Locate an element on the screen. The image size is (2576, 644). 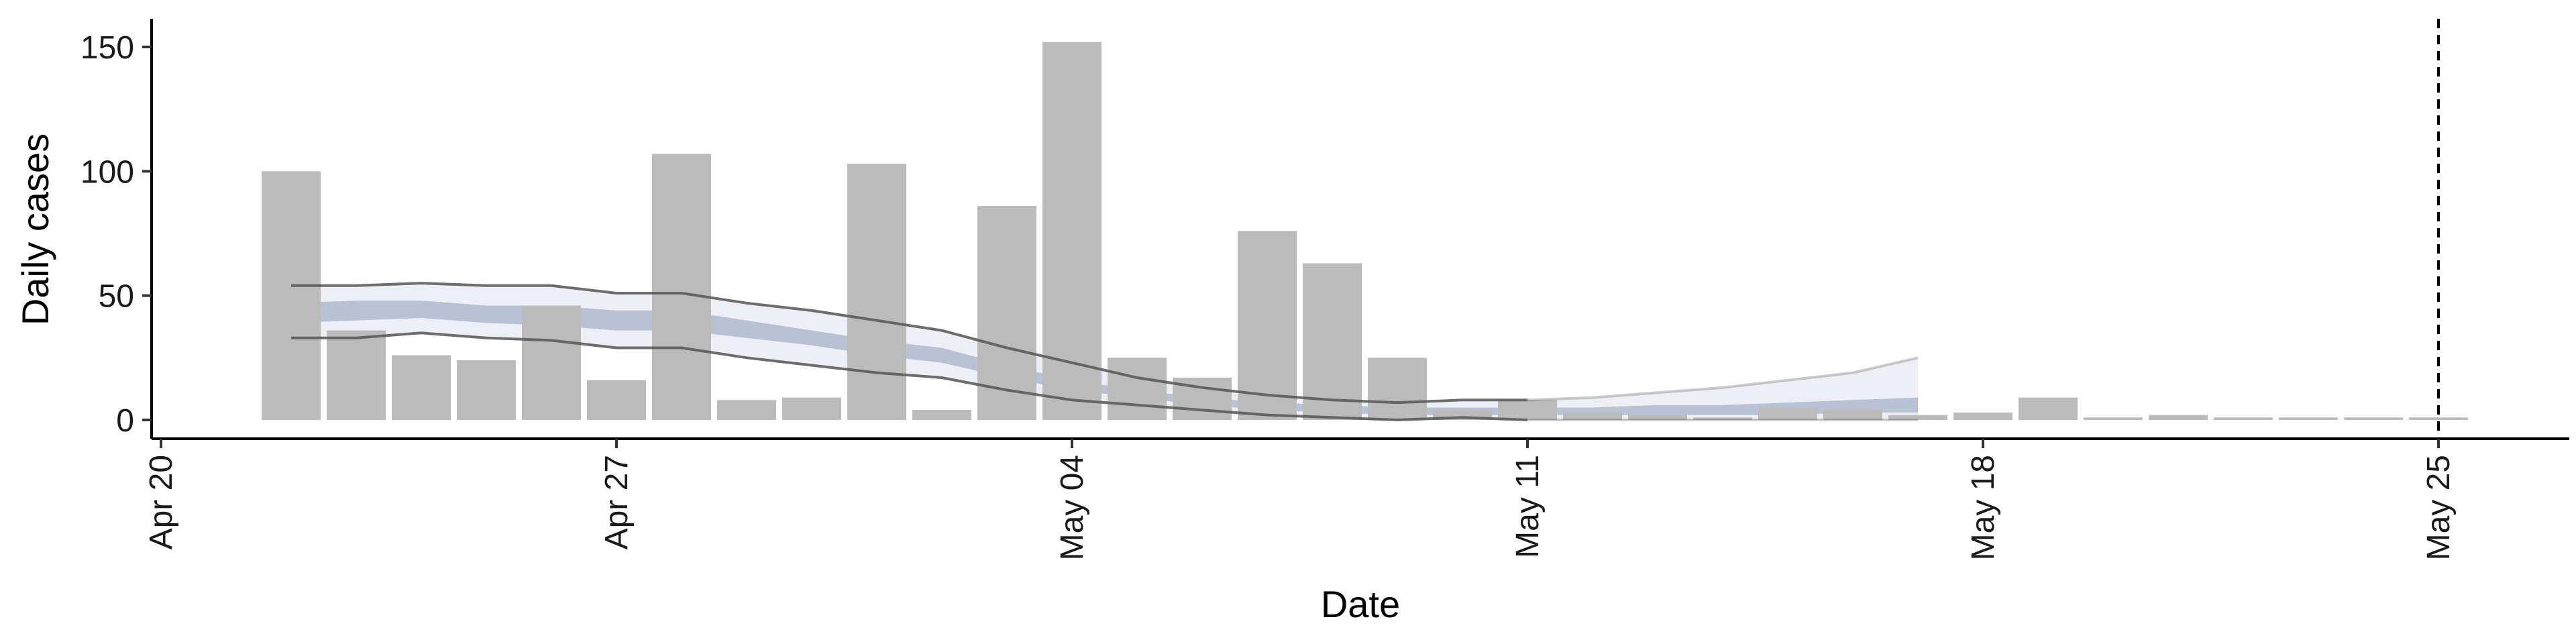
x-tick-label: Apr 27 is located at coordinates (617, 502).